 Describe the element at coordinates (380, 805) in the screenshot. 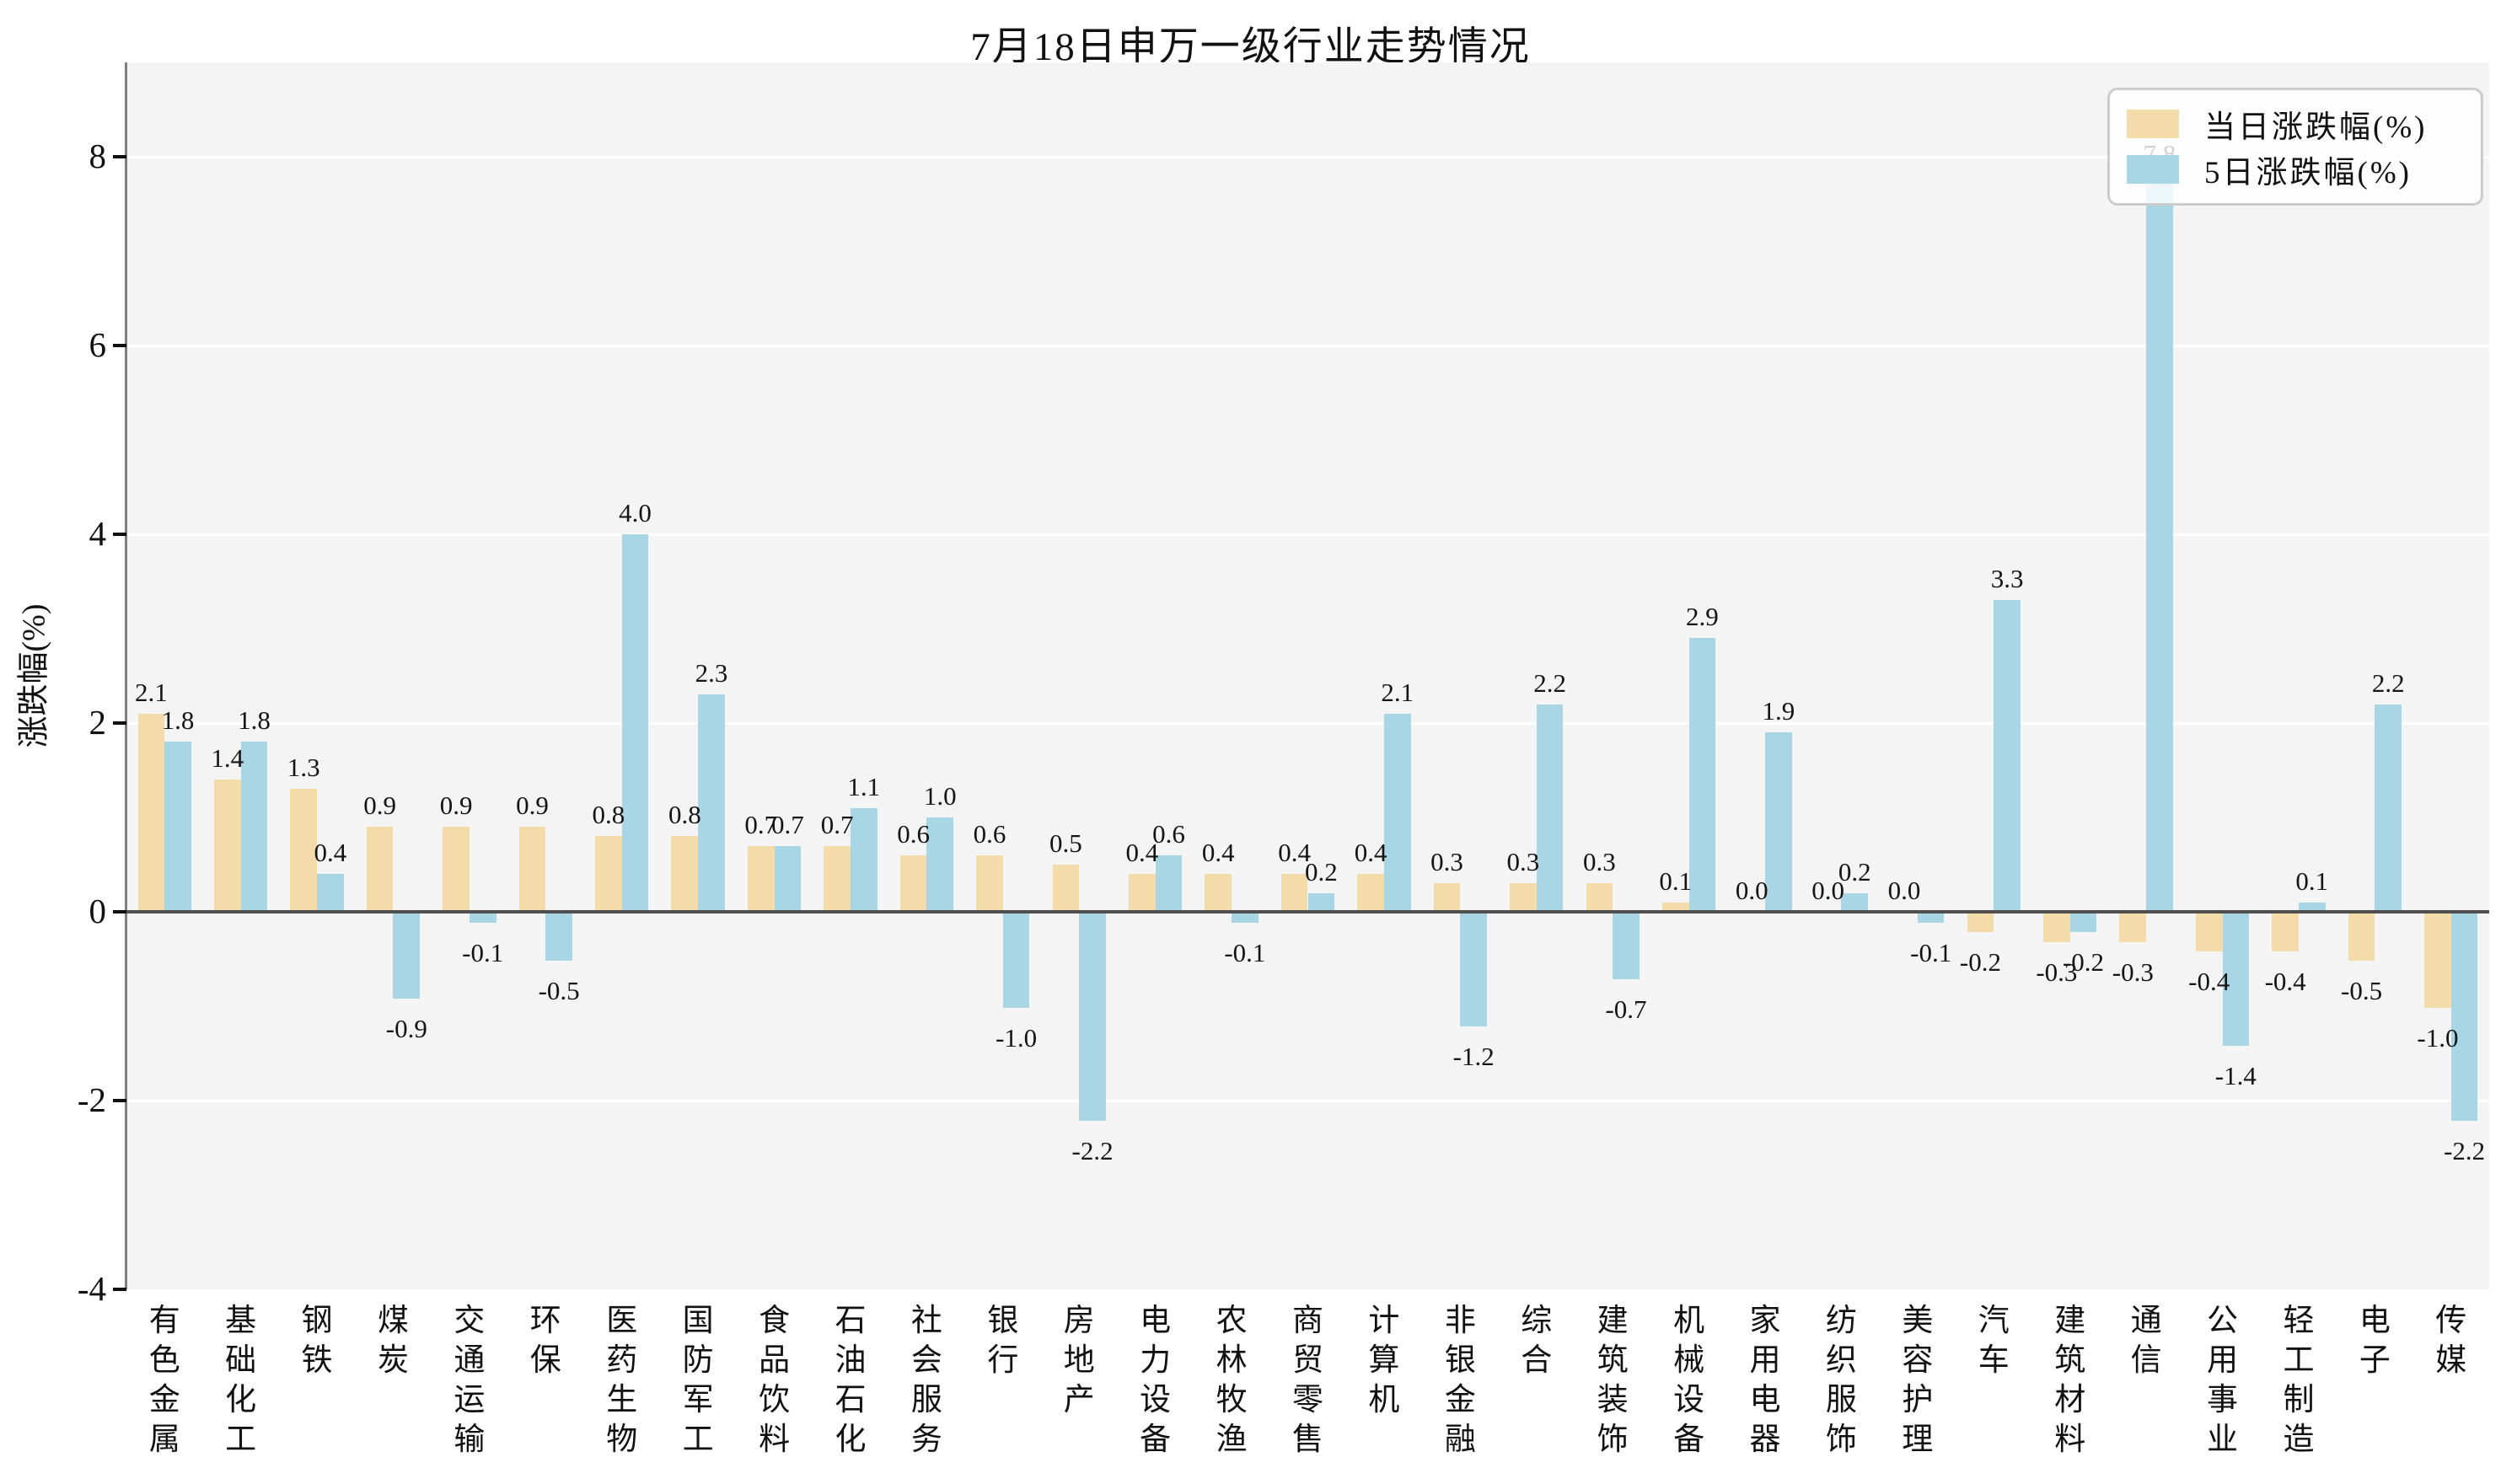

I see `bar-value-label: 0.9` at that location.